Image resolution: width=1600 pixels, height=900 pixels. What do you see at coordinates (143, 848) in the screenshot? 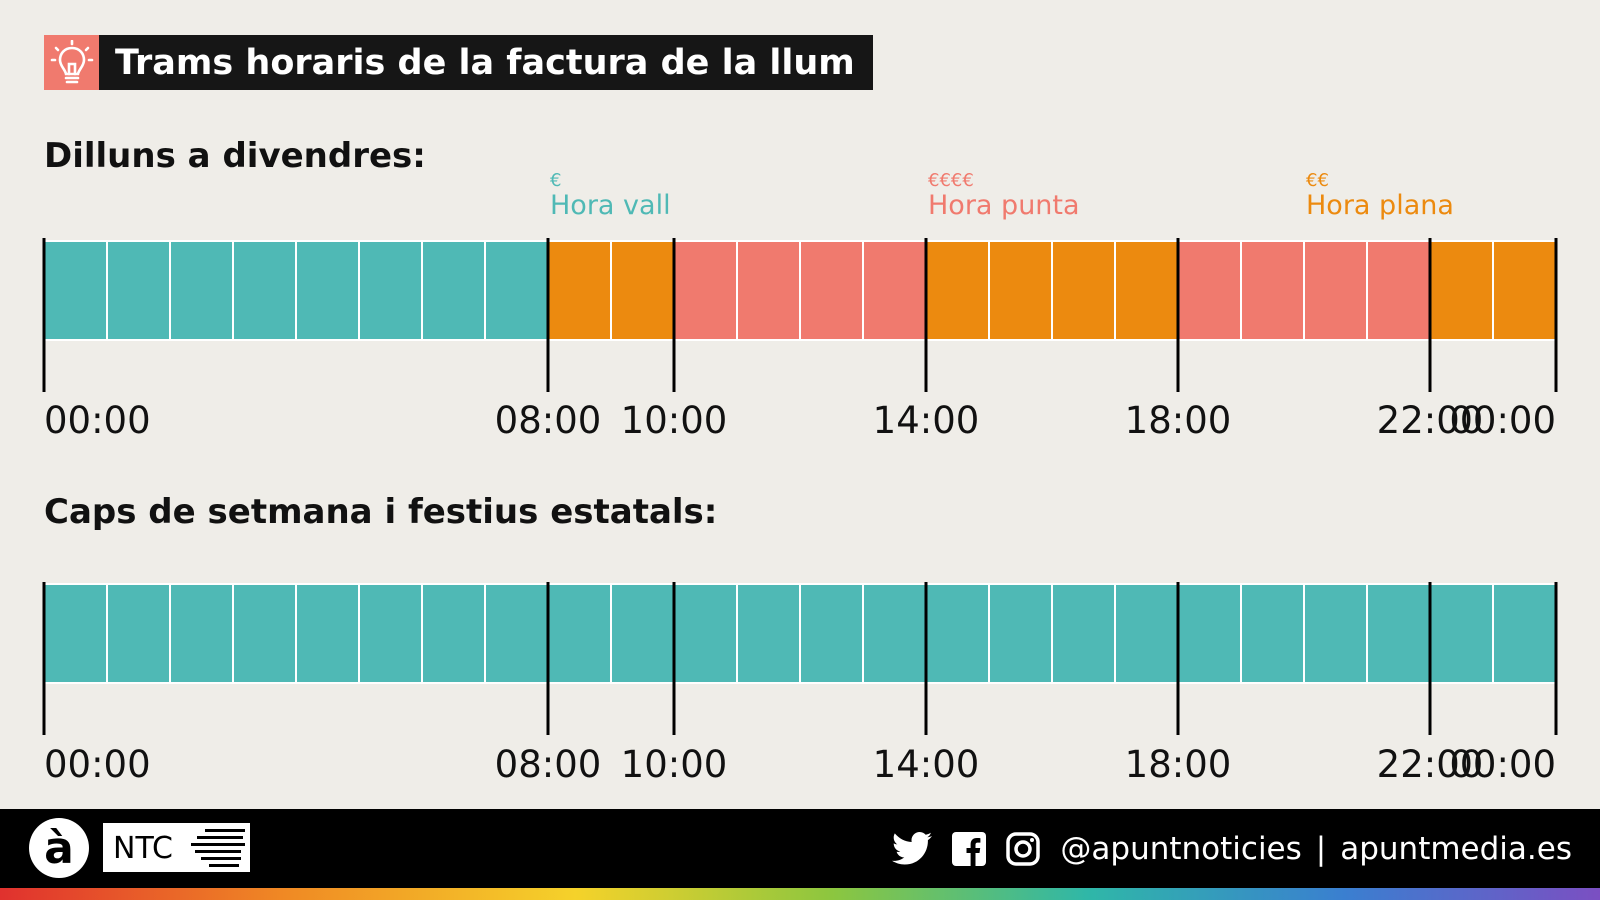
I see `ntc-label: NTC` at bounding box center [143, 848].